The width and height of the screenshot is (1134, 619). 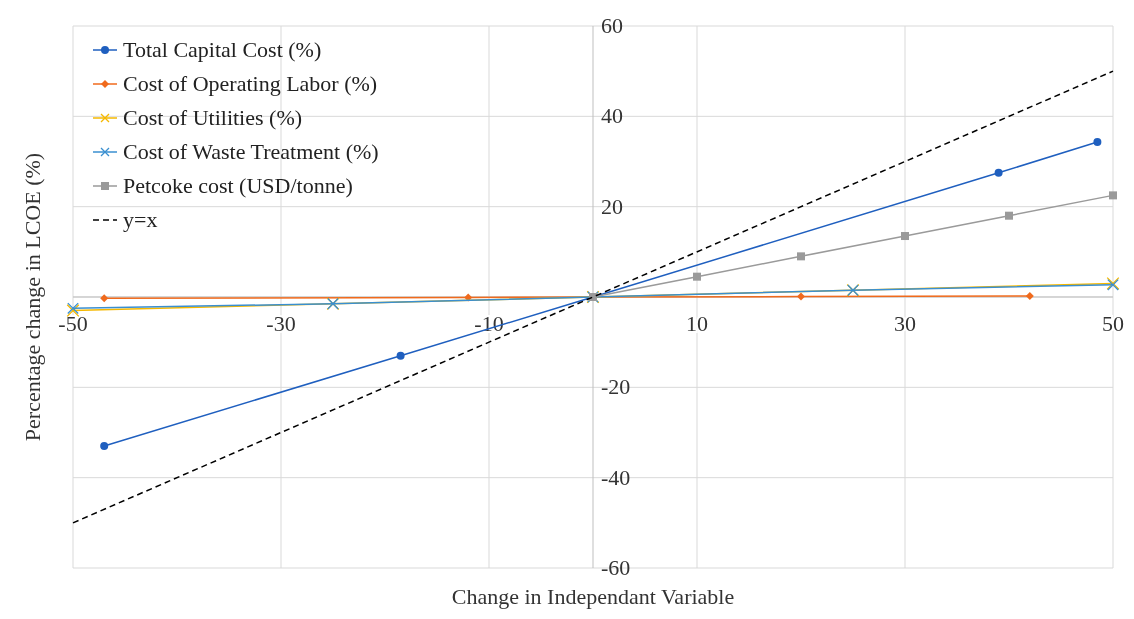 What do you see at coordinates (697, 323) in the screenshot?
I see `x-tick-label: 10` at bounding box center [697, 323].